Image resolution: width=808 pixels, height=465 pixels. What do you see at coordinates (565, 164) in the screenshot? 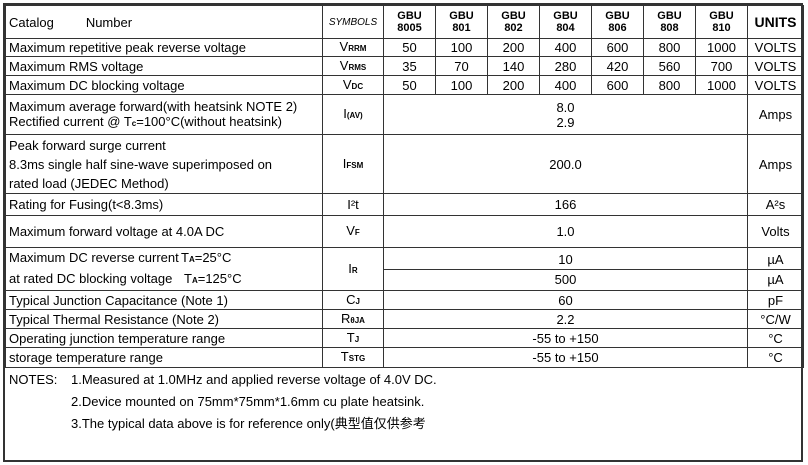
I see `value: 200.0` at bounding box center [565, 164].